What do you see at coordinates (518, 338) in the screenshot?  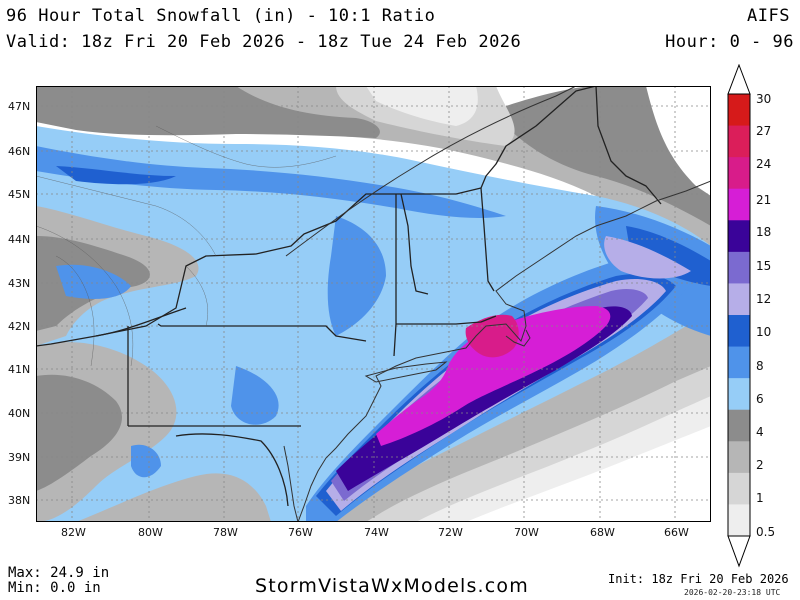 I see `coastline-cape-cod` at bounding box center [518, 338].